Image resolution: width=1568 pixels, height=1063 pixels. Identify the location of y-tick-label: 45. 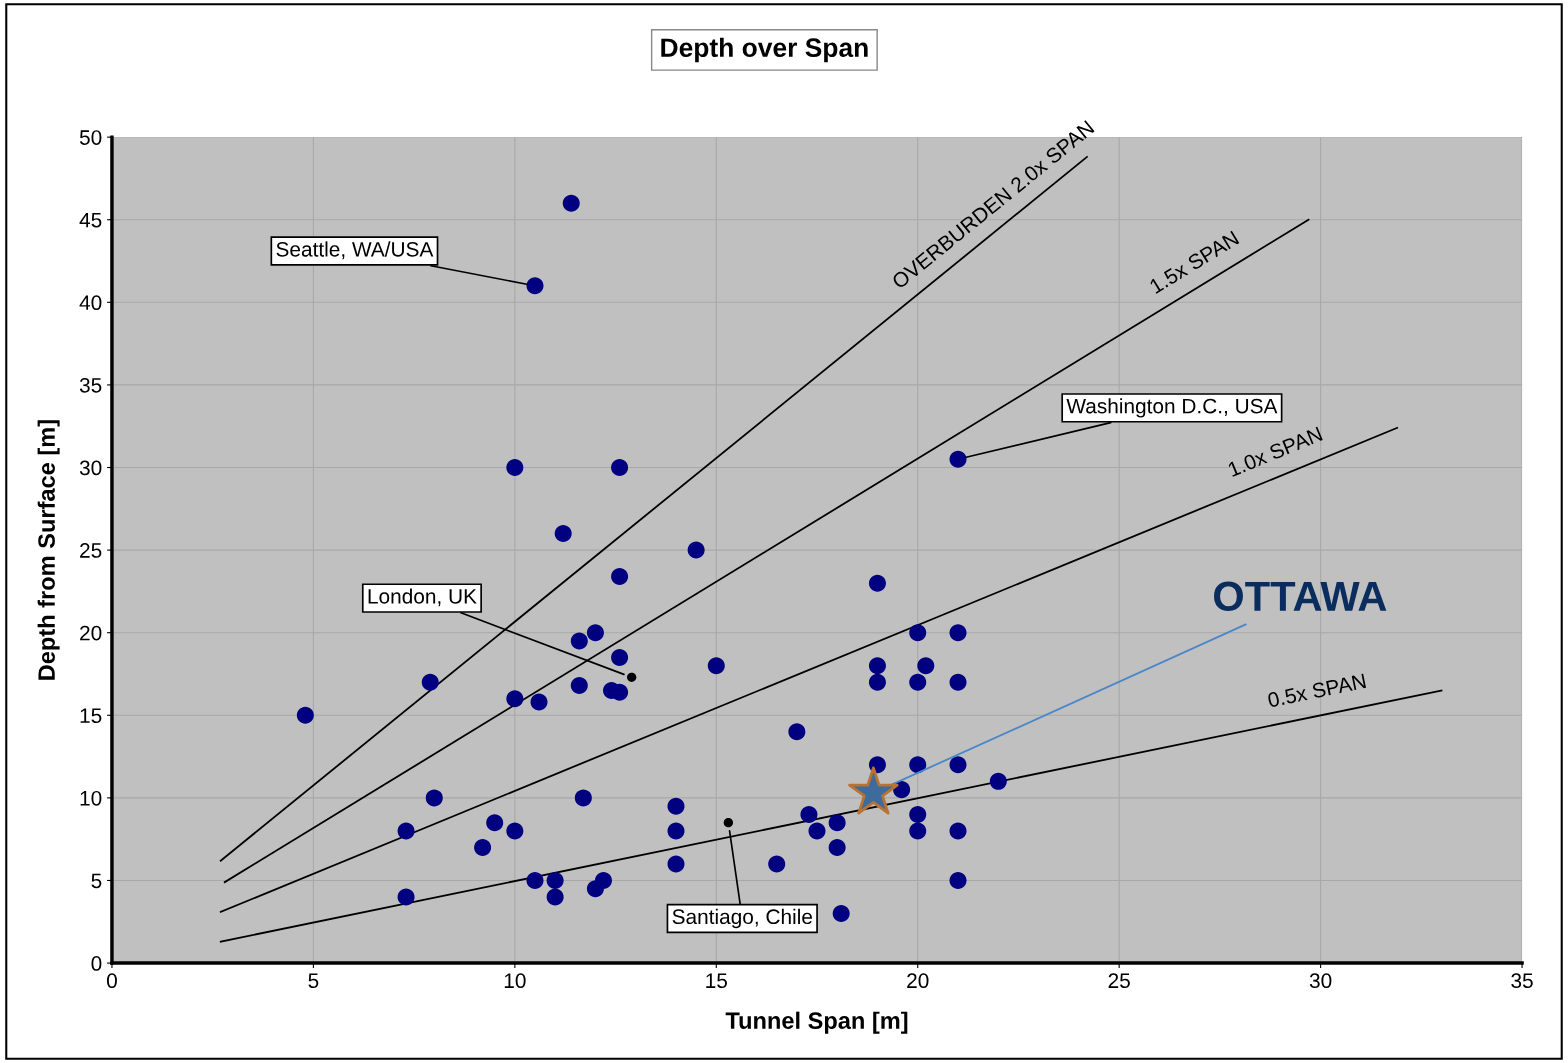
(90, 220).